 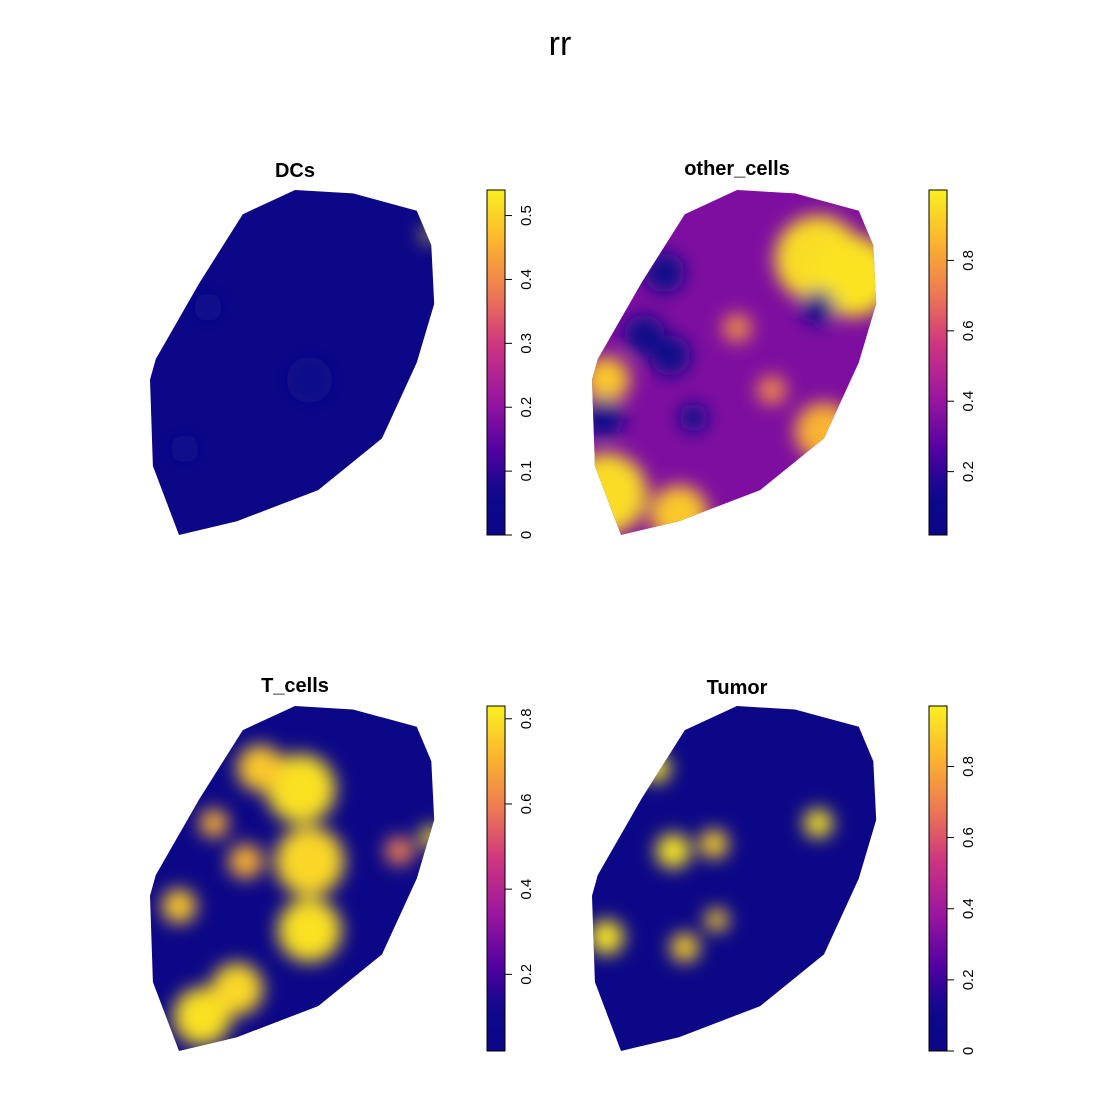 I want to click on field-background, so click(x=734, y=878).